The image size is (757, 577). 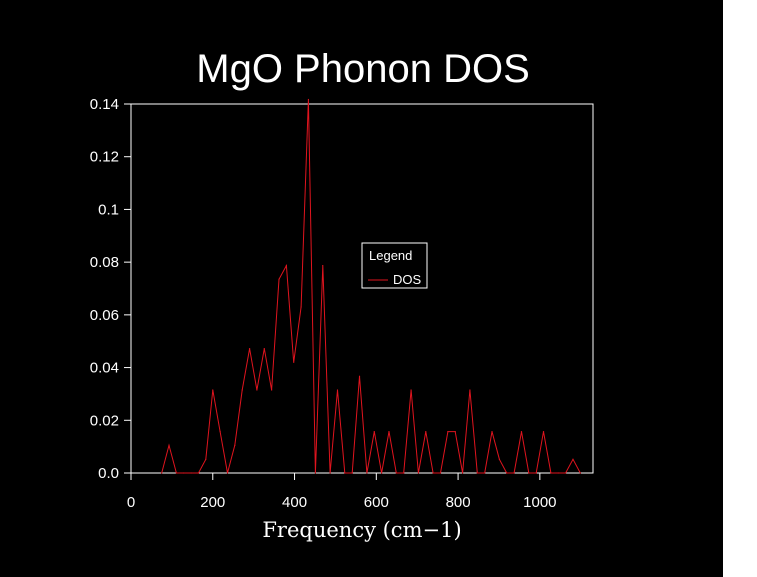 What do you see at coordinates (407, 279) in the screenshot?
I see `legend-label: DOS` at bounding box center [407, 279].